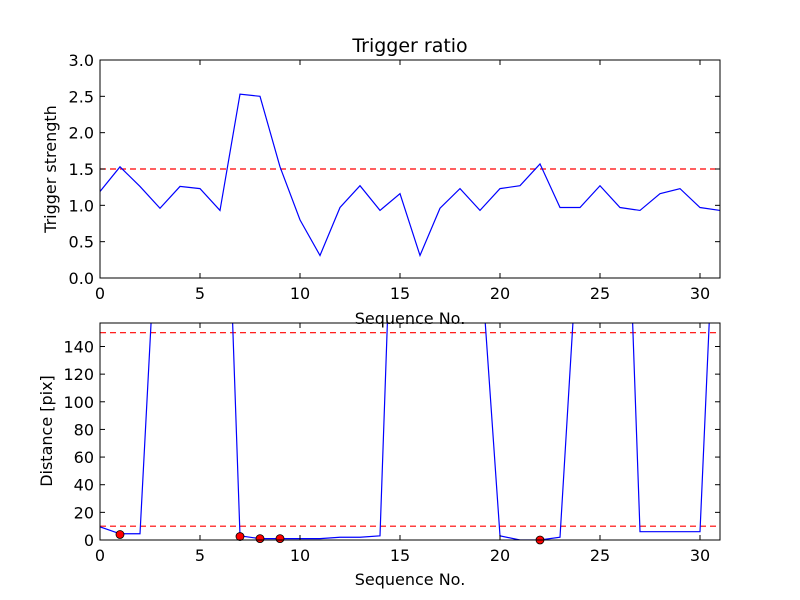 Image resolution: width=800 pixels, height=600 pixels. What do you see at coordinates (410, 579) in the screenshot?
I see `distance-xlabel: Sequence No.` at bounding box center [410, 579].